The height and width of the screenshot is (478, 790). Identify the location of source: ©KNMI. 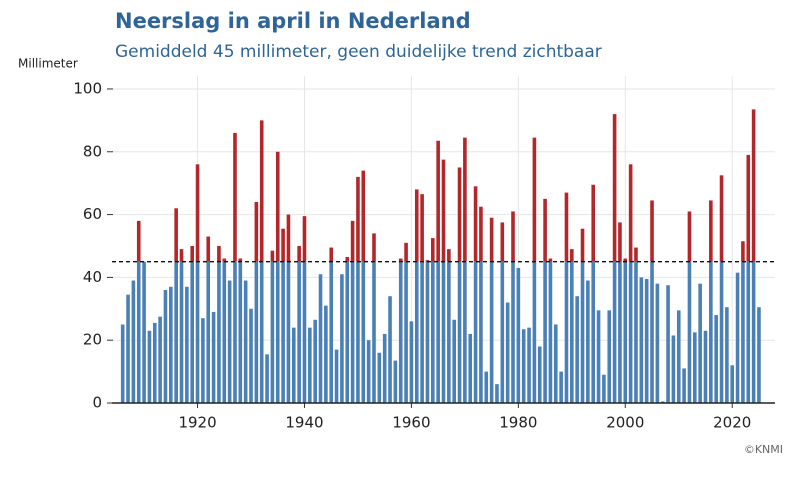
(763, 449).